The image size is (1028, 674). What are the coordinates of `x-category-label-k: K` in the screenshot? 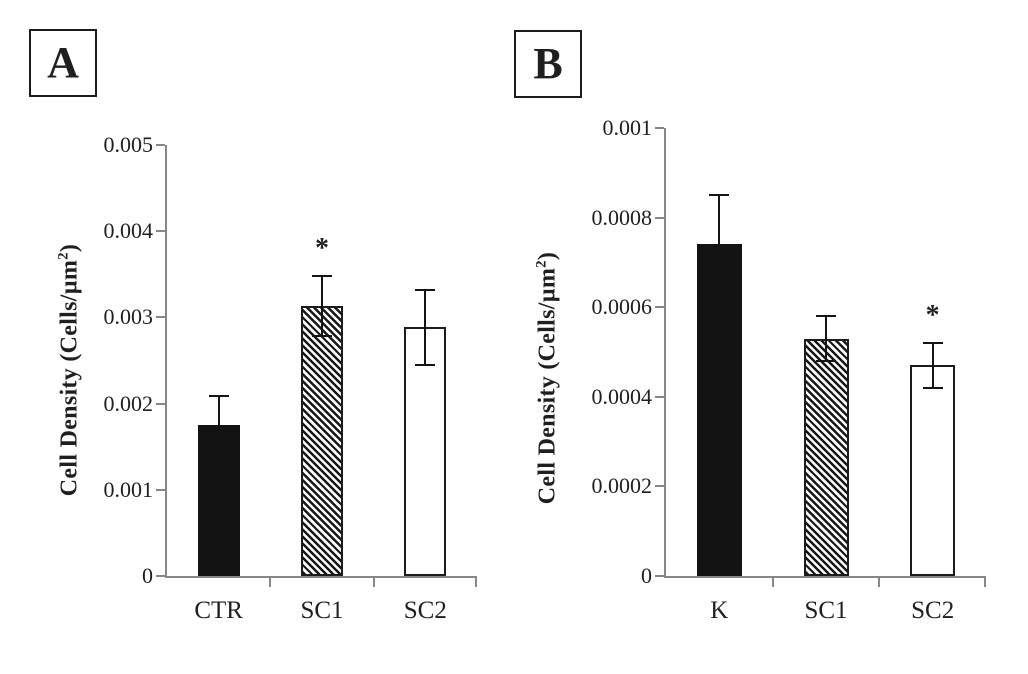 It's located at (719, 610).